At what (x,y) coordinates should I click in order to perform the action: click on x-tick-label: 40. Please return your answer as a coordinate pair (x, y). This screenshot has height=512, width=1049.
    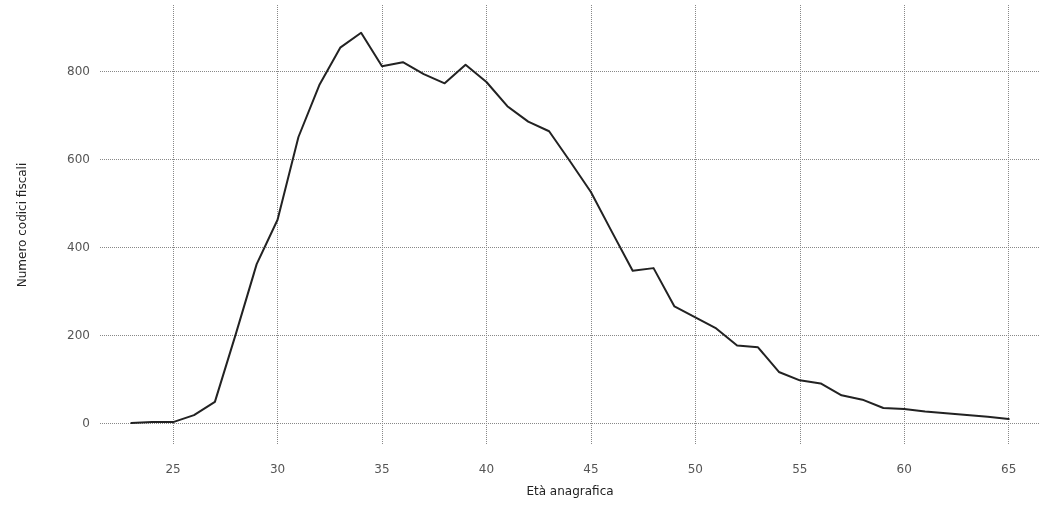
    Looking at the image, I should click on (486, 469).